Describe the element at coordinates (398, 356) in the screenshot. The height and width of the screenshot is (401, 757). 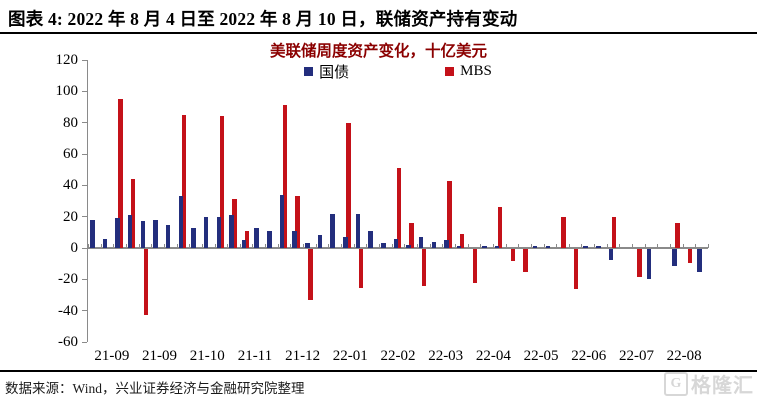
I see `x-axis-month-label: 22-02` at that location.